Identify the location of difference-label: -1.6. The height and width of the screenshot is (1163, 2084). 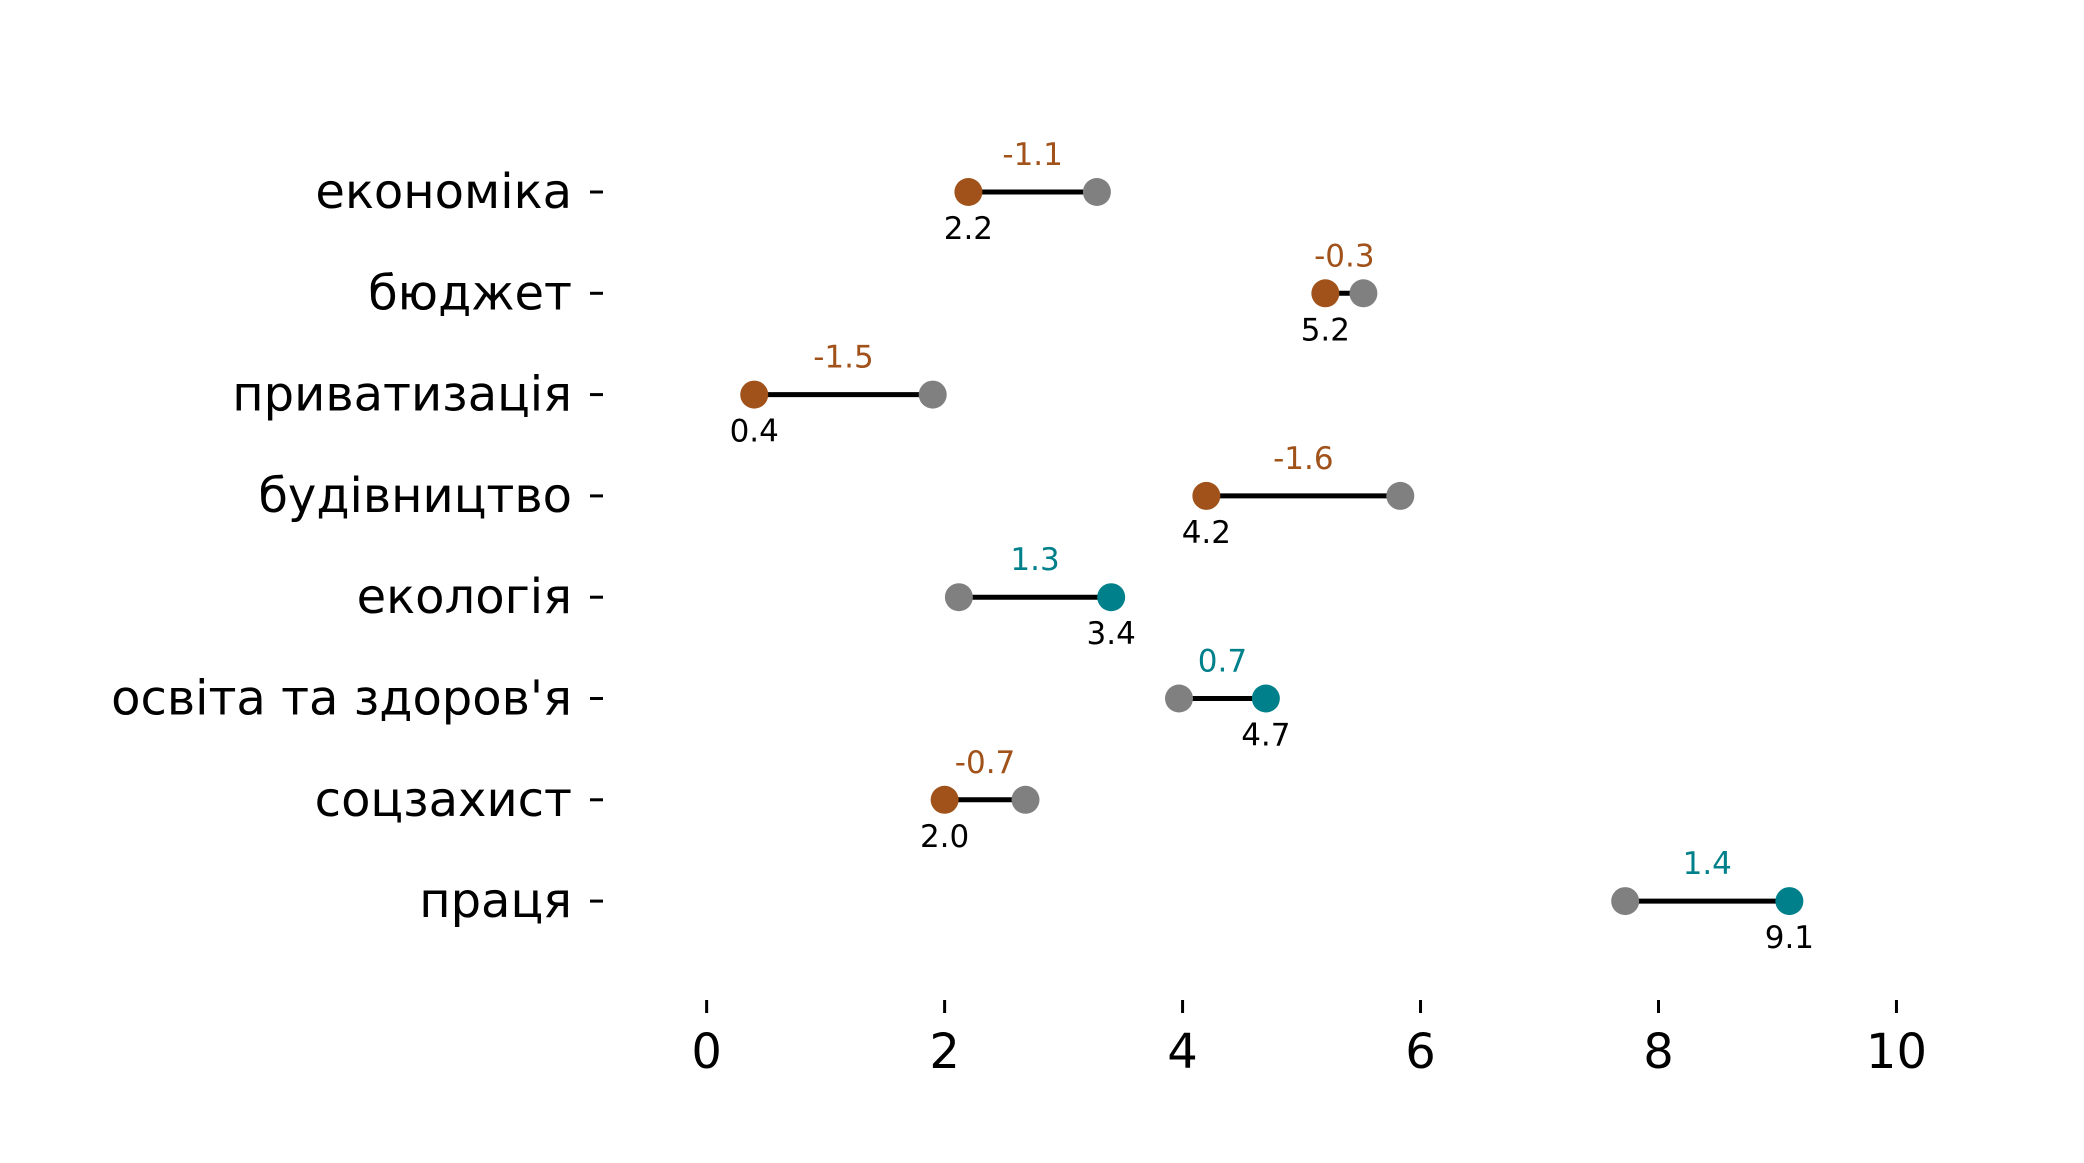
(1303, 459).